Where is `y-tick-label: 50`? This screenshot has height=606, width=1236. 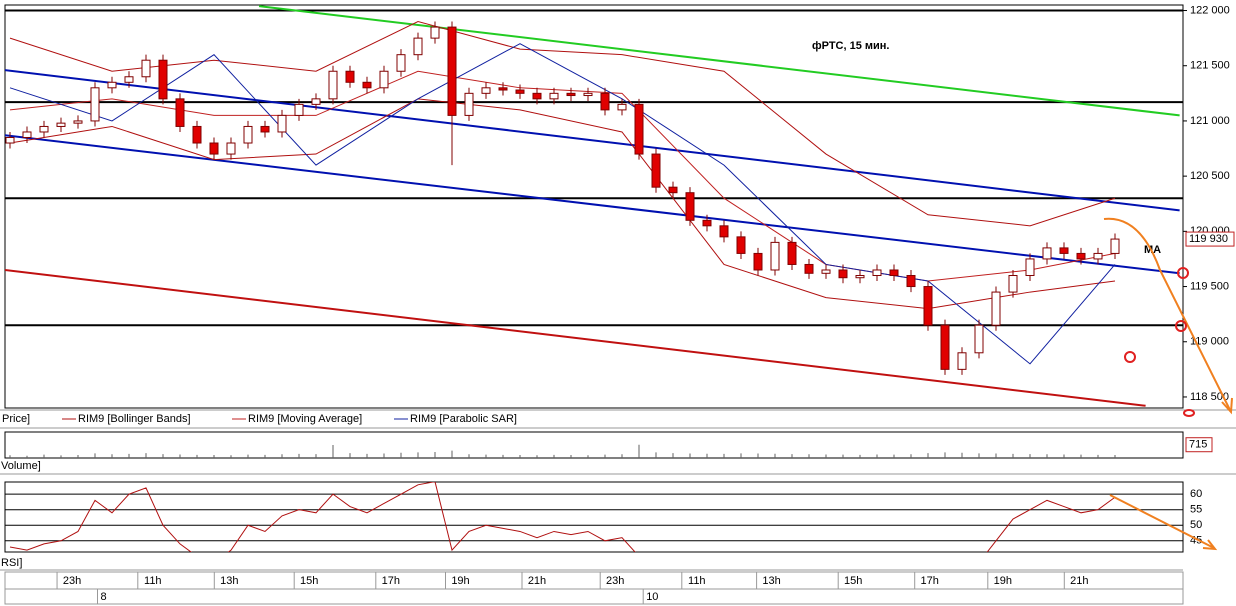 y-tick-label: 50 is located at coordinates (1196, 525).